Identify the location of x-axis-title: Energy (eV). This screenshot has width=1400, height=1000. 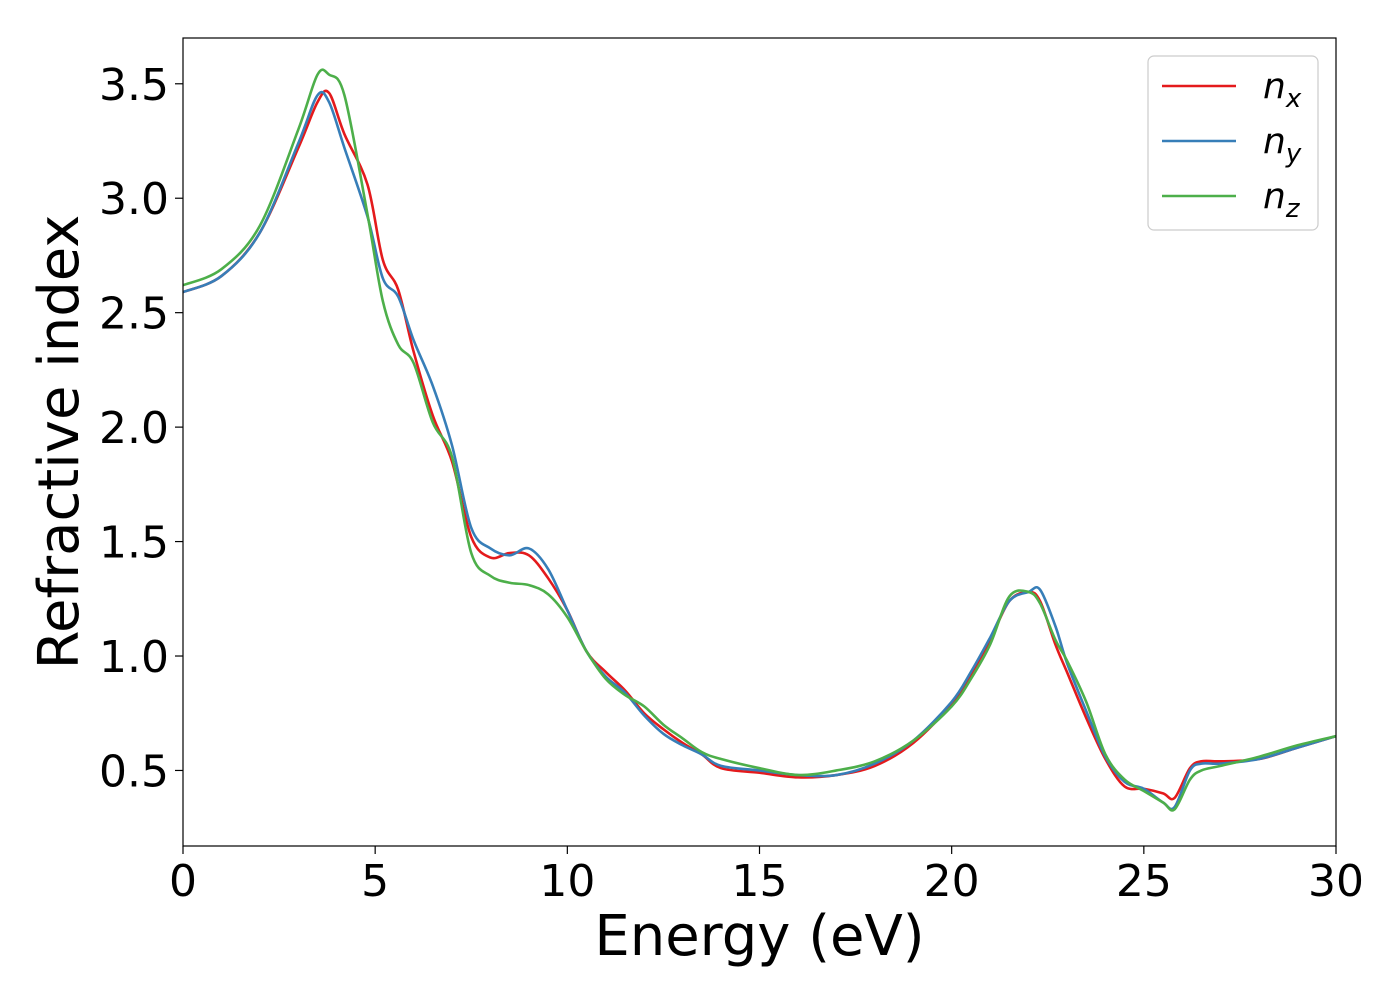
(759, 936).